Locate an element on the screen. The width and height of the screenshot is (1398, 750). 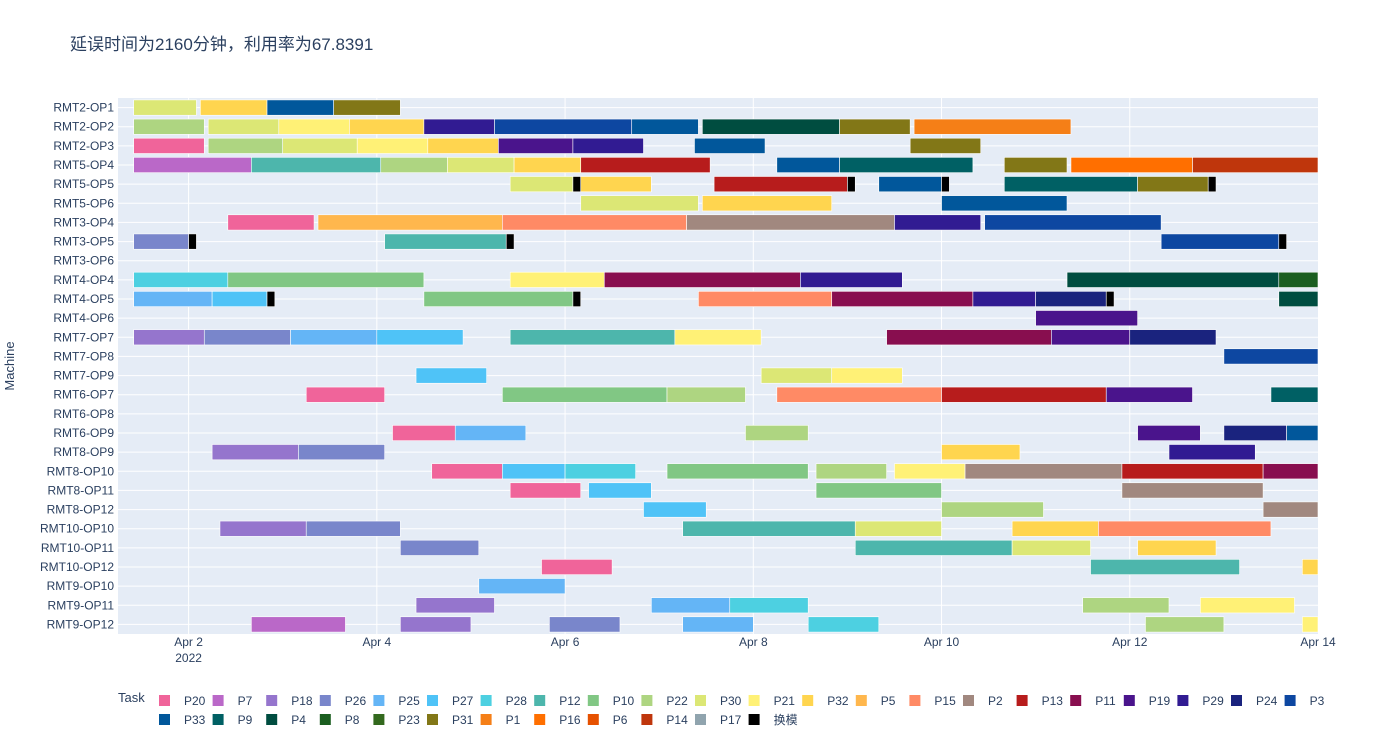
legend-label-P29: P29 is located at coordinates (1213, 701).